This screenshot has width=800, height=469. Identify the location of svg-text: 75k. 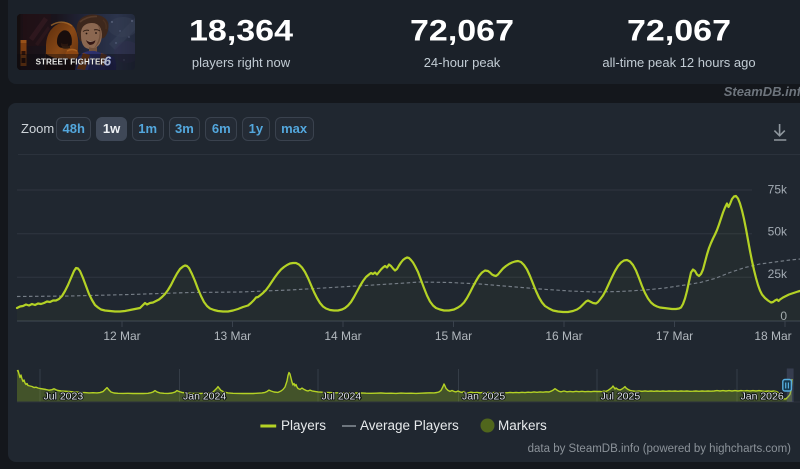
(778, 190).